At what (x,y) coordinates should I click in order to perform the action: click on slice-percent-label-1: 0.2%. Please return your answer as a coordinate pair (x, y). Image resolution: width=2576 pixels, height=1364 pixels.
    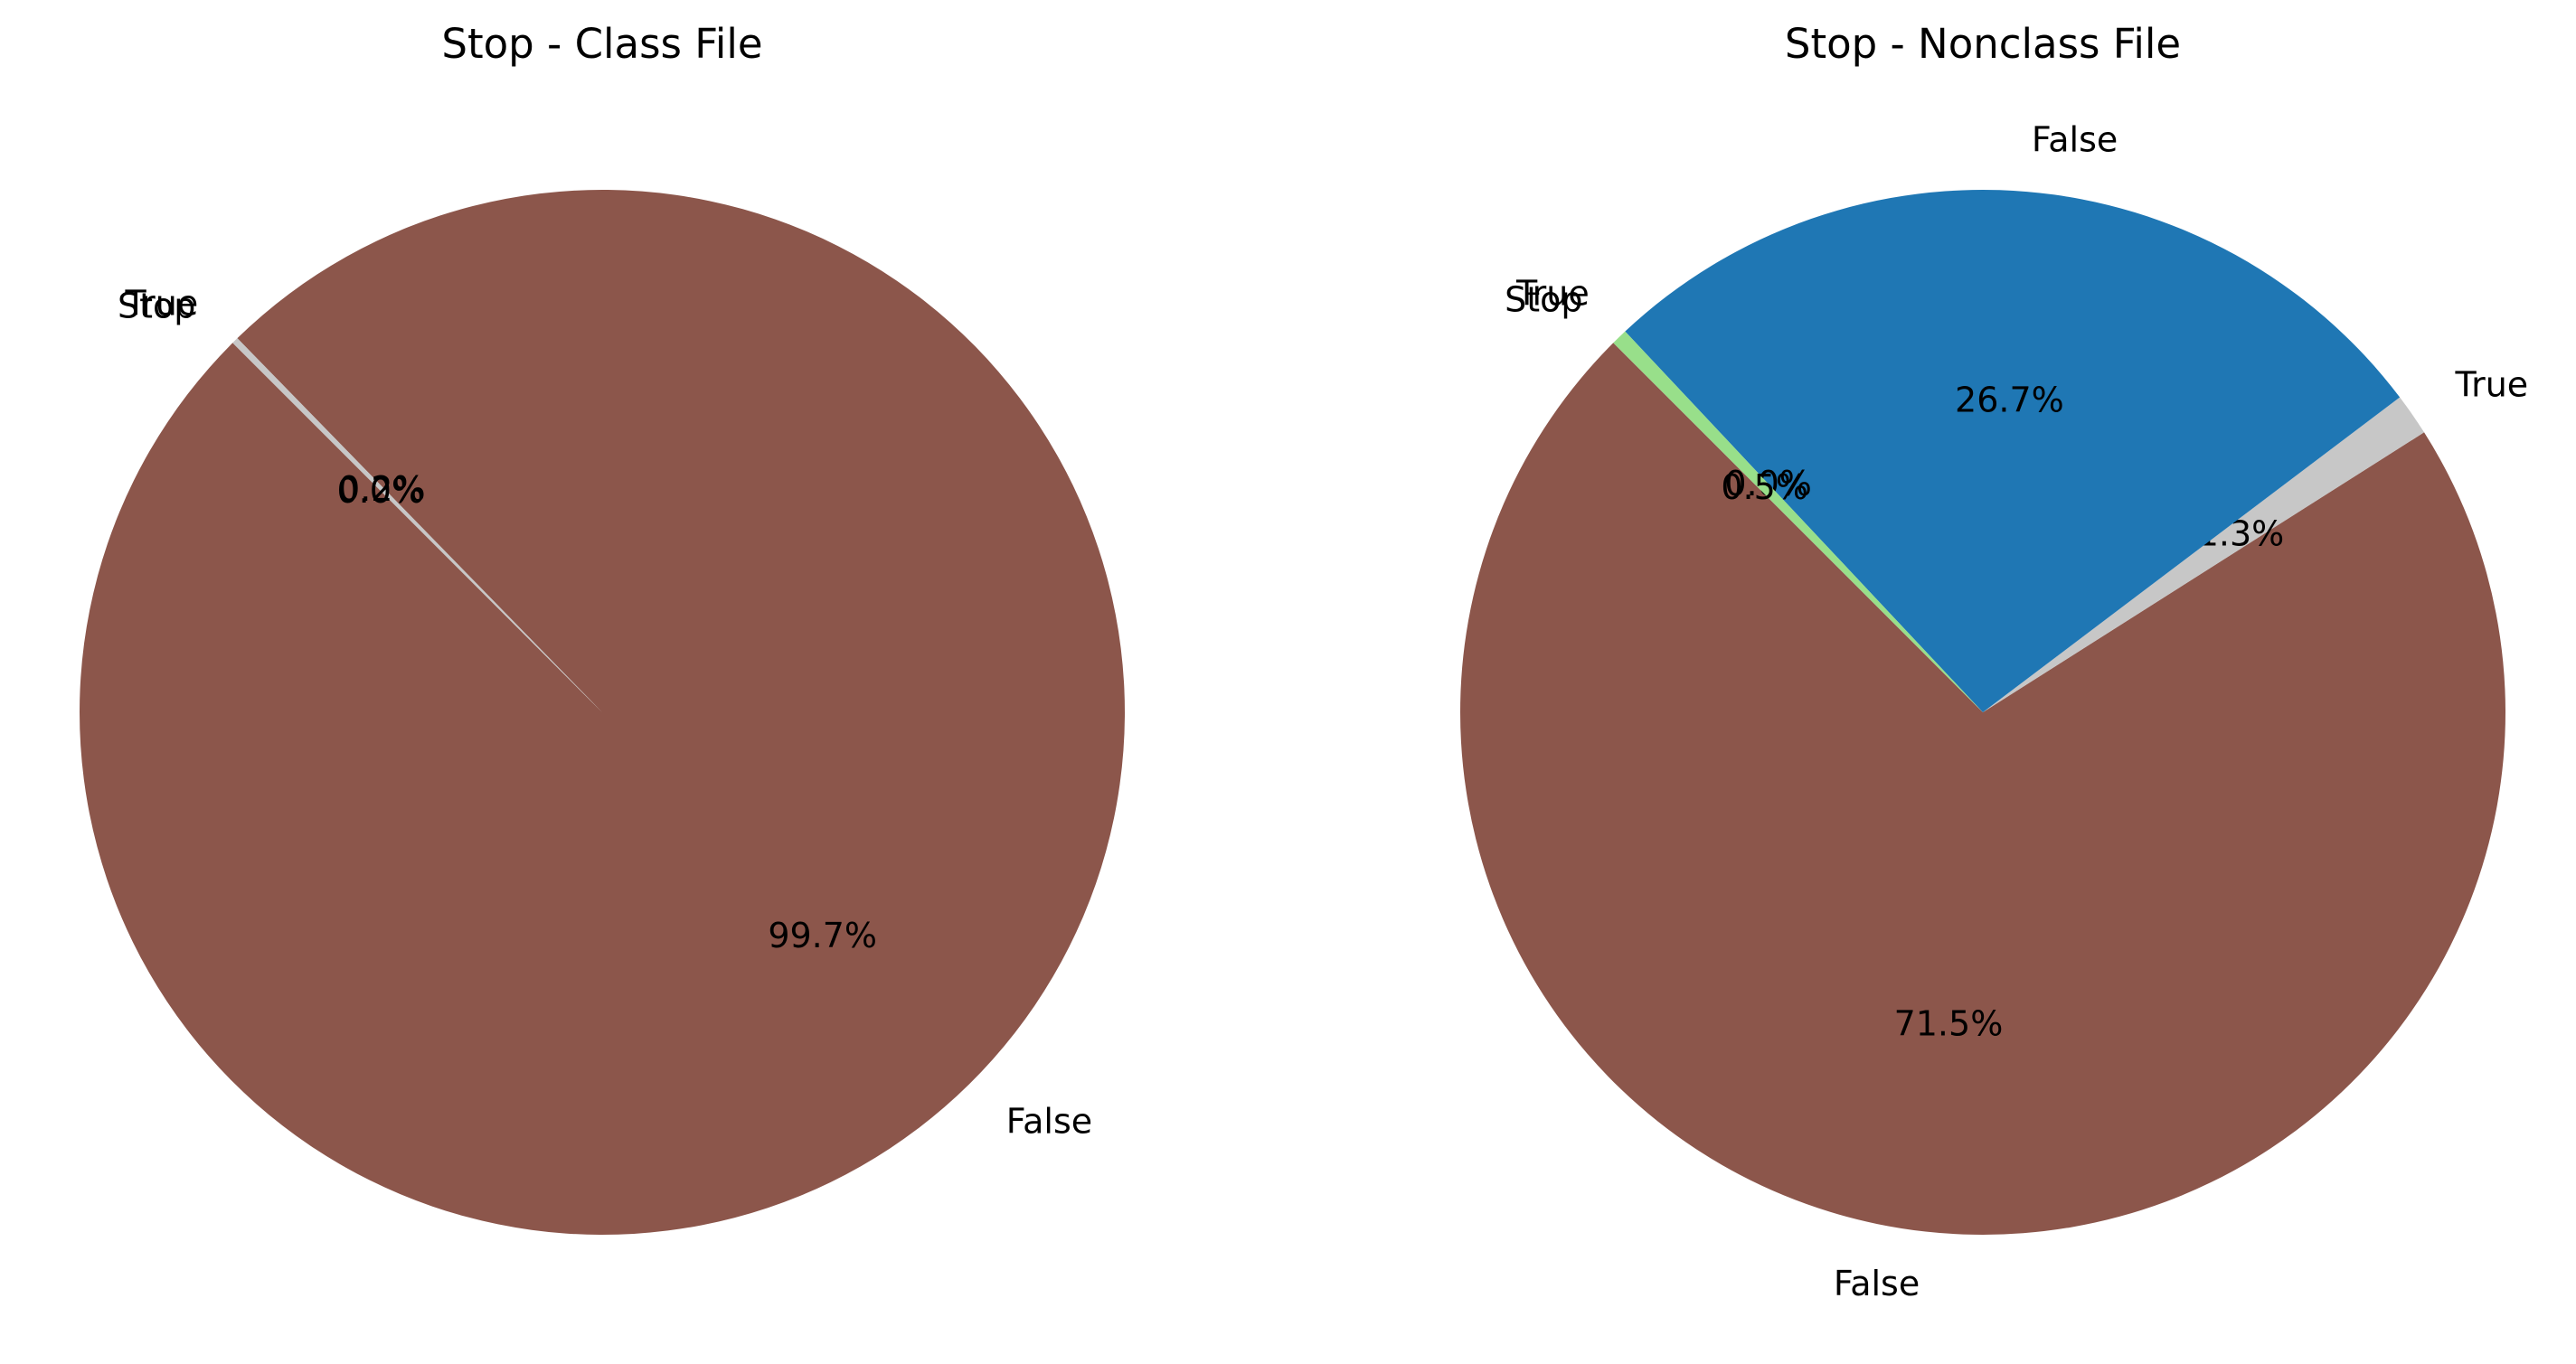
    Looking at the image, I should click on (382, 489).